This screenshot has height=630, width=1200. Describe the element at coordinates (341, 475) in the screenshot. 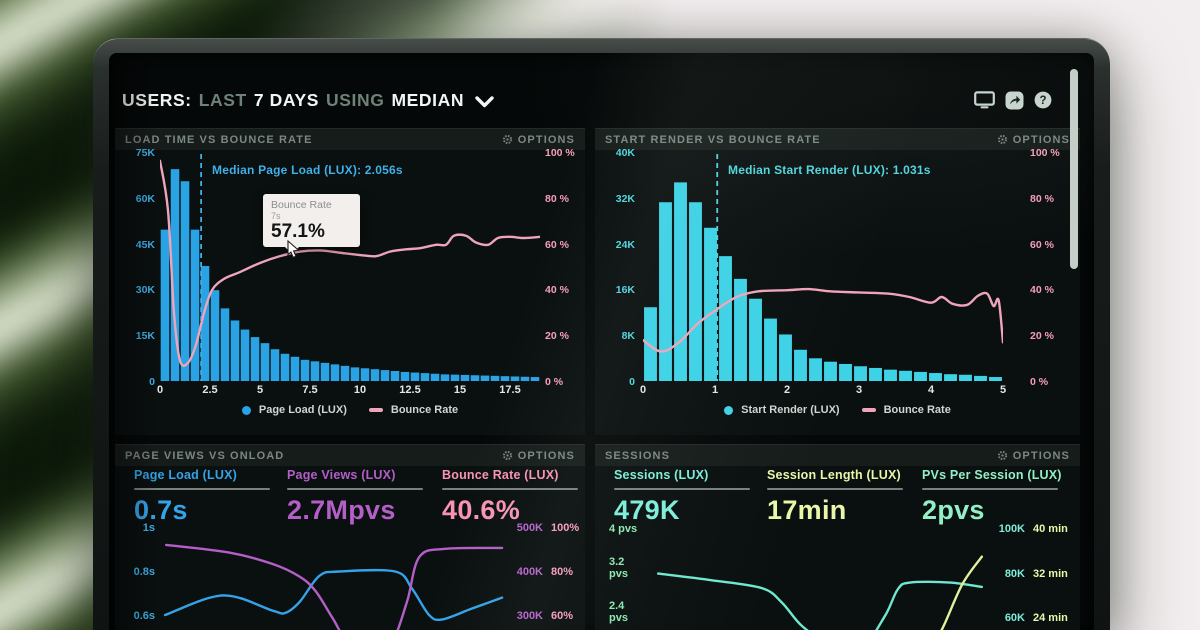

I see `metric-label: Page Views (LUX)` at that location.